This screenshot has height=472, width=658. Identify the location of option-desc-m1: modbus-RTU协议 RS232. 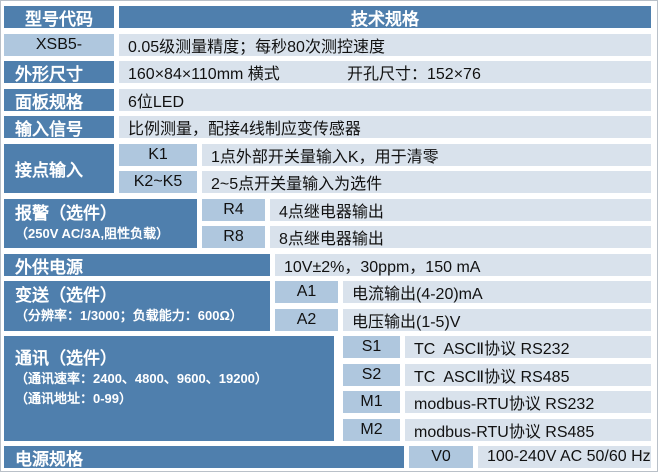
(528, 402).